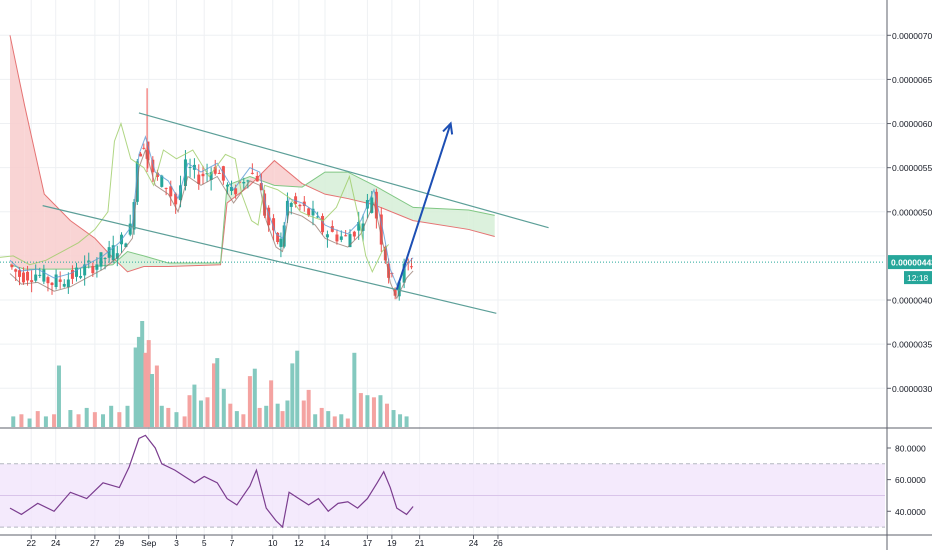 The height and width of the screenshot is (555, 932). I want to click on x-tick-label: 17, so click(368, 543).